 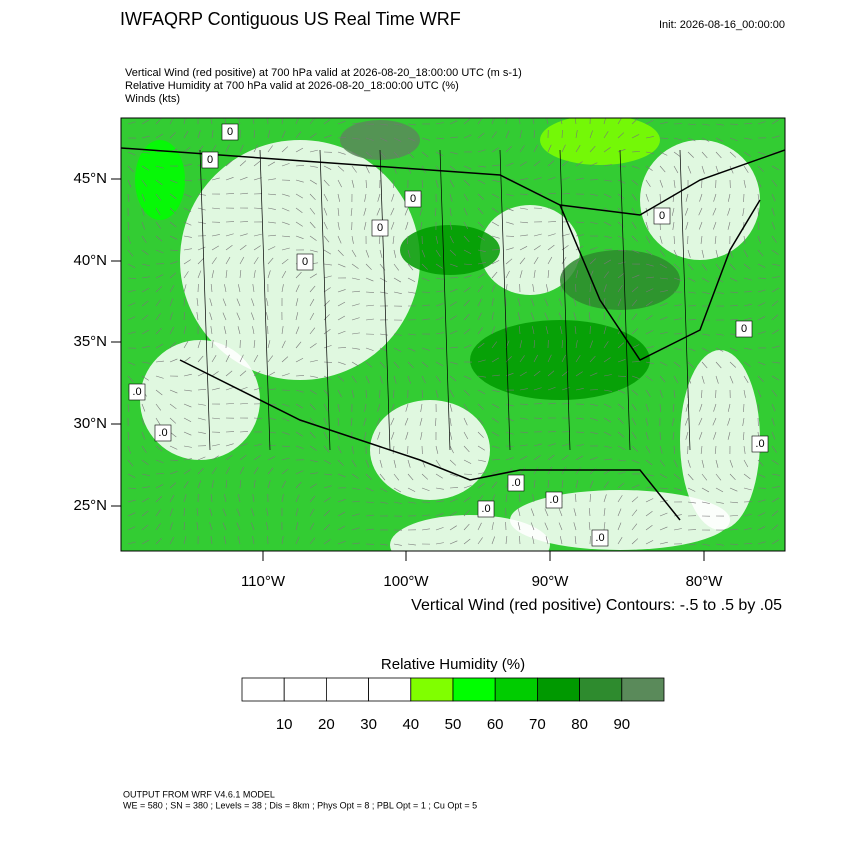 I want to click on footer-line: OUTPUT FROM WRF V4.6.1 MODEL, so click(x=199, y=794).